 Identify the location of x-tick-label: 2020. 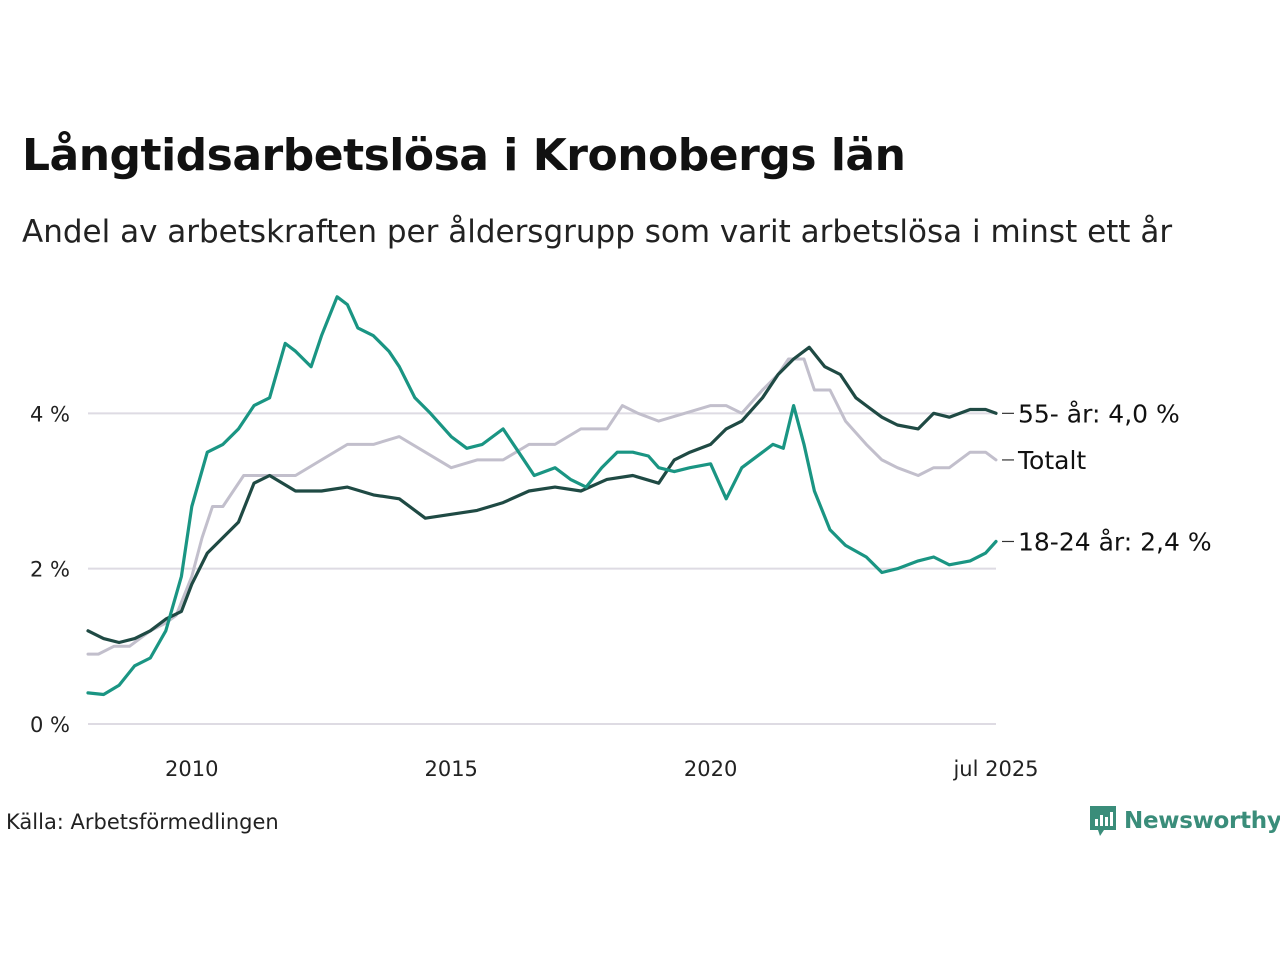
(710, 769).